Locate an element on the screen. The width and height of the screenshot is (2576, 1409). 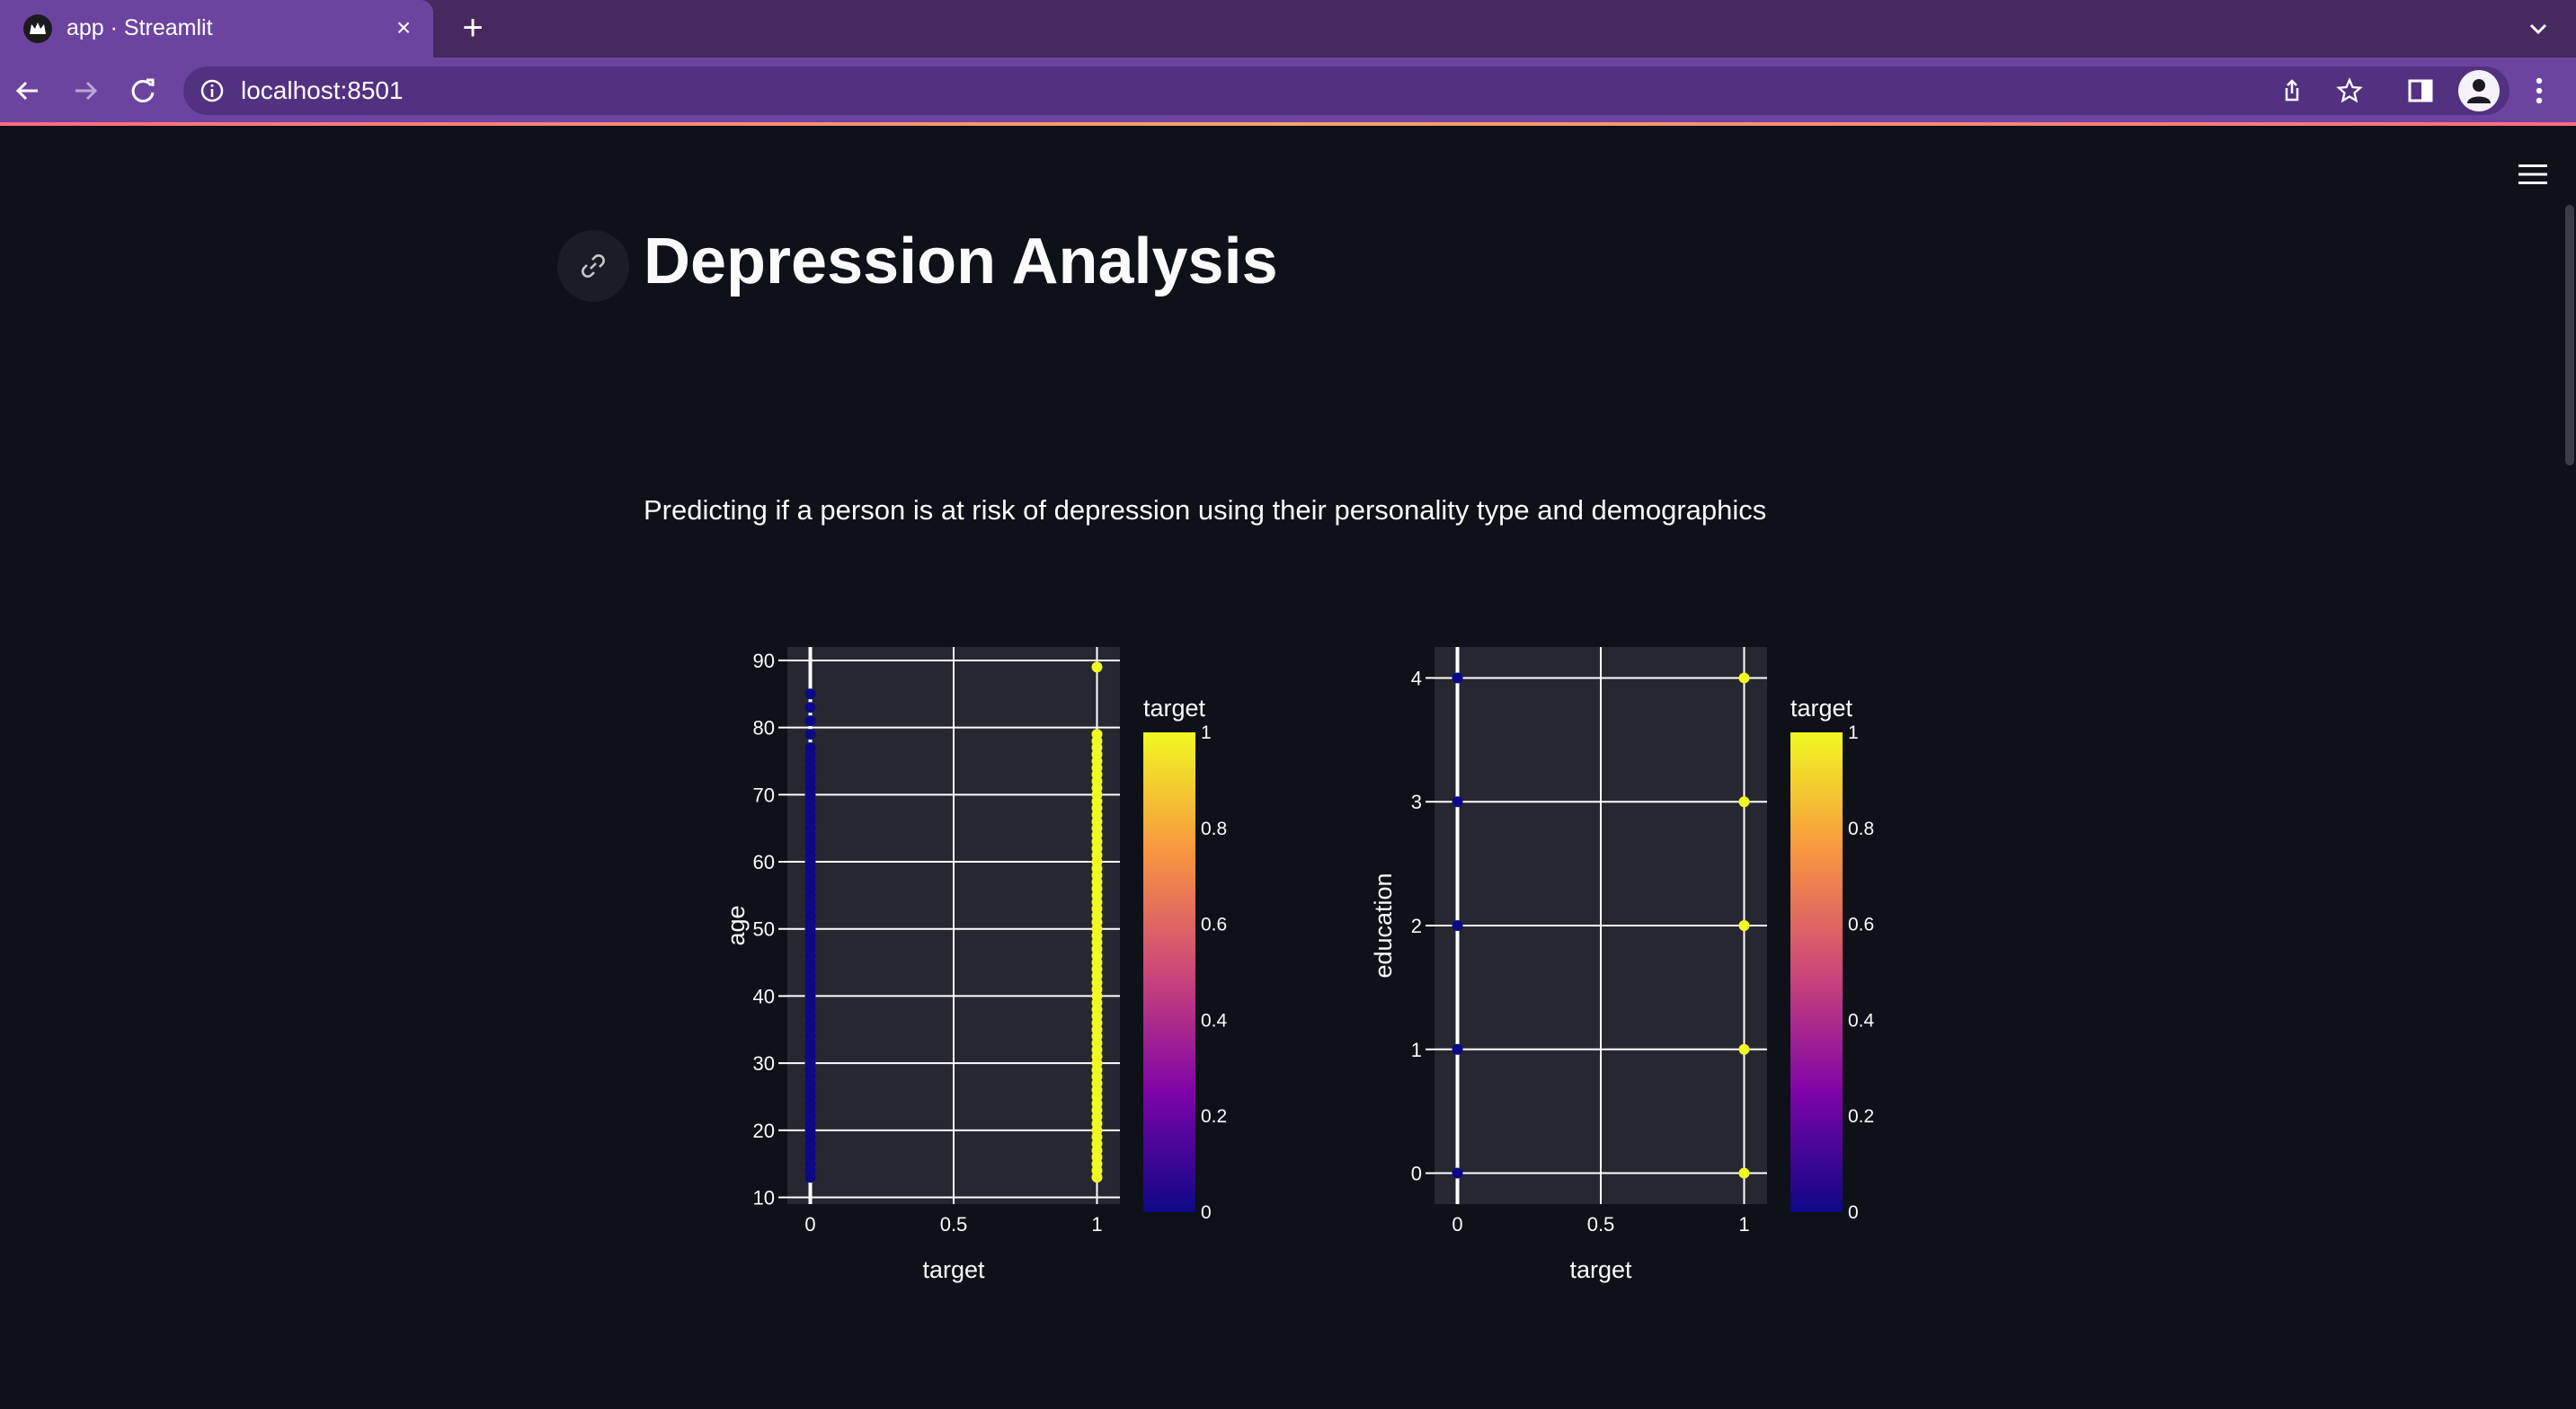
y-tick-label: 0 is located at coordinates (1416, 1174).